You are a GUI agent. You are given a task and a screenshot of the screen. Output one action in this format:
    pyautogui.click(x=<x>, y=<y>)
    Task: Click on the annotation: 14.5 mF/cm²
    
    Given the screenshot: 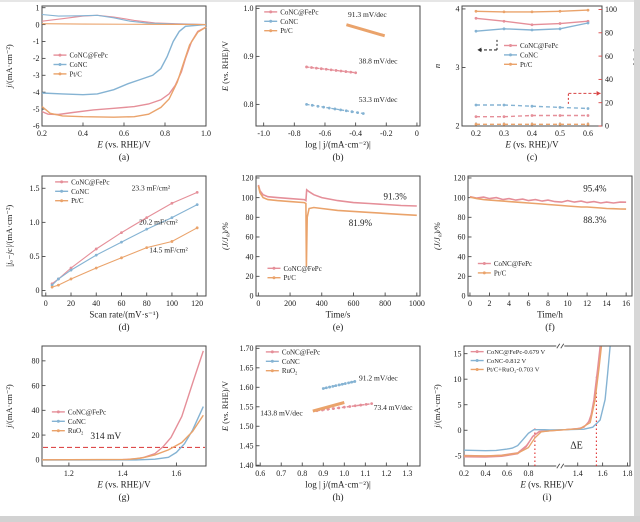 What is the action you would take?
    pyautogui.click(x=168, y=249)
    